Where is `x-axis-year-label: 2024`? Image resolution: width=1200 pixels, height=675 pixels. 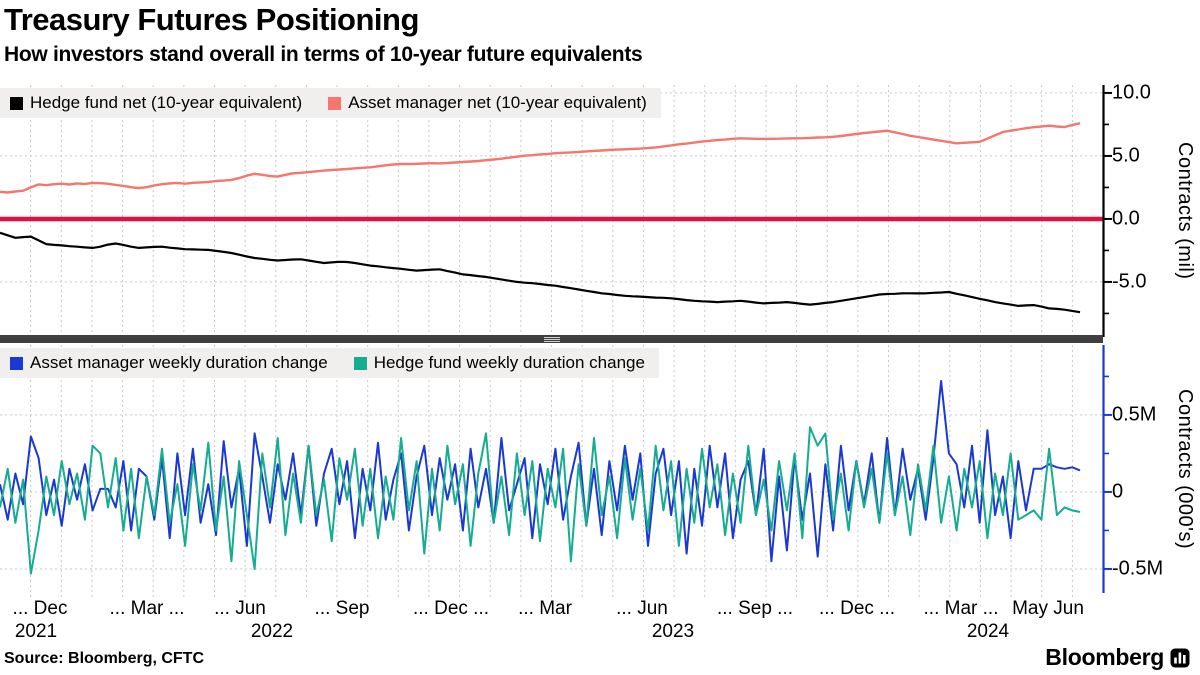 x-axis-year-label: 2024 is located at coordinates (988, 631).